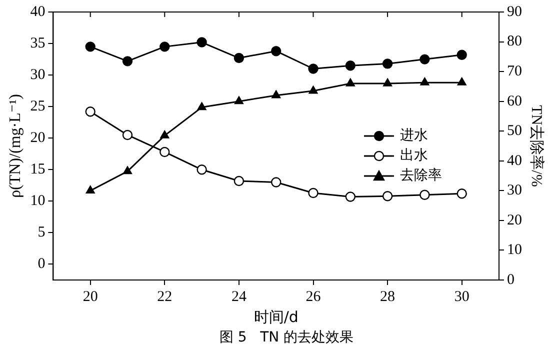  Describe the element at coordinates (514, 160) in the screenshot. I see `y2-tick-label: 40` at that location.